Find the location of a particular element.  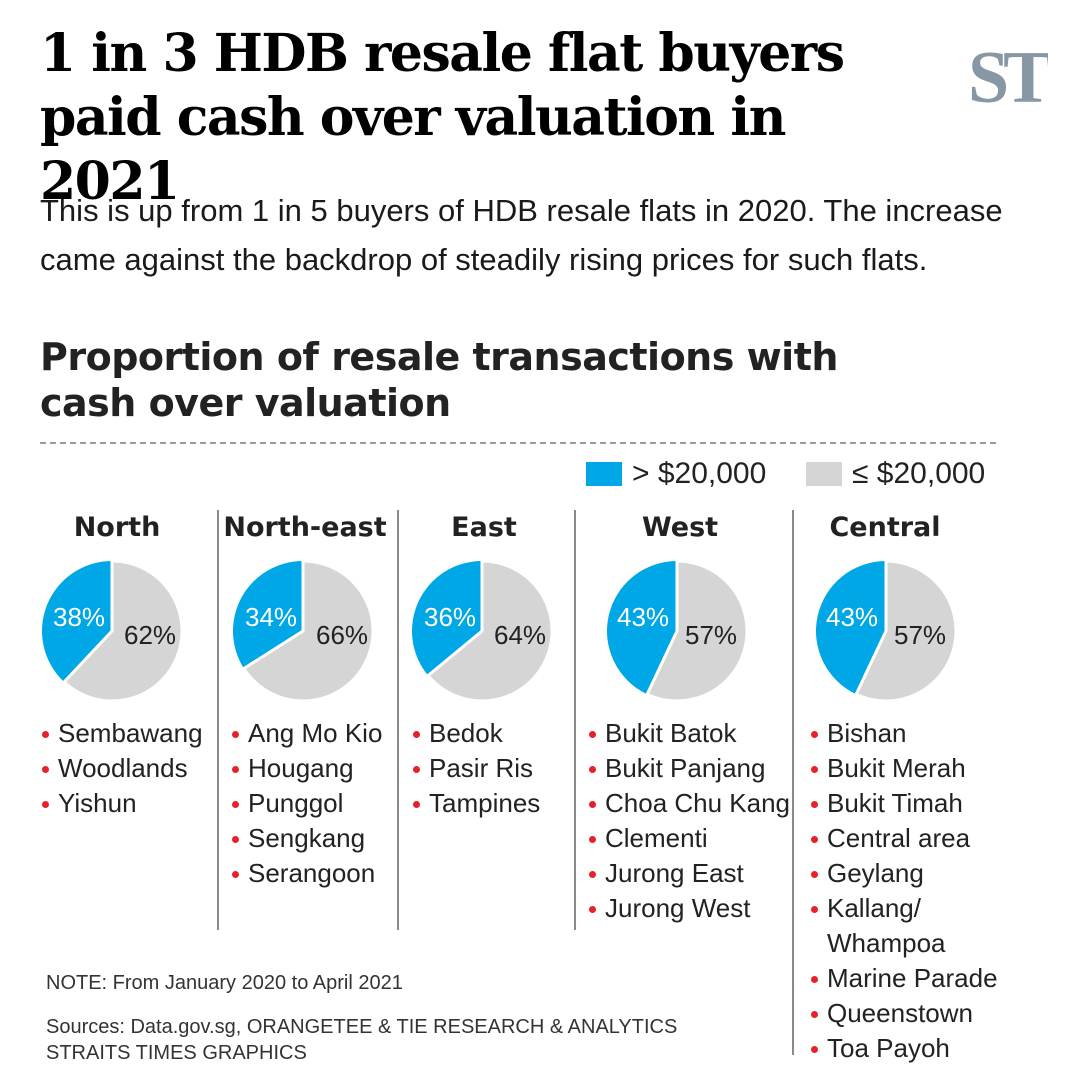

legend-swatch-above is located at coordinates (604, 474).